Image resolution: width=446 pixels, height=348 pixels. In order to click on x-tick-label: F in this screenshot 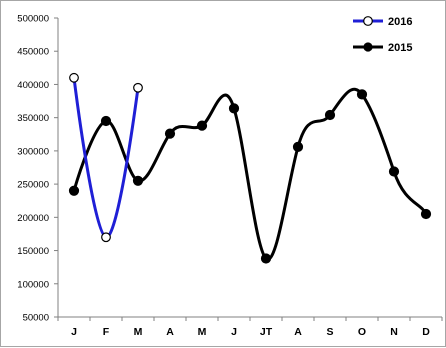, I will do `click(106, 332)`.